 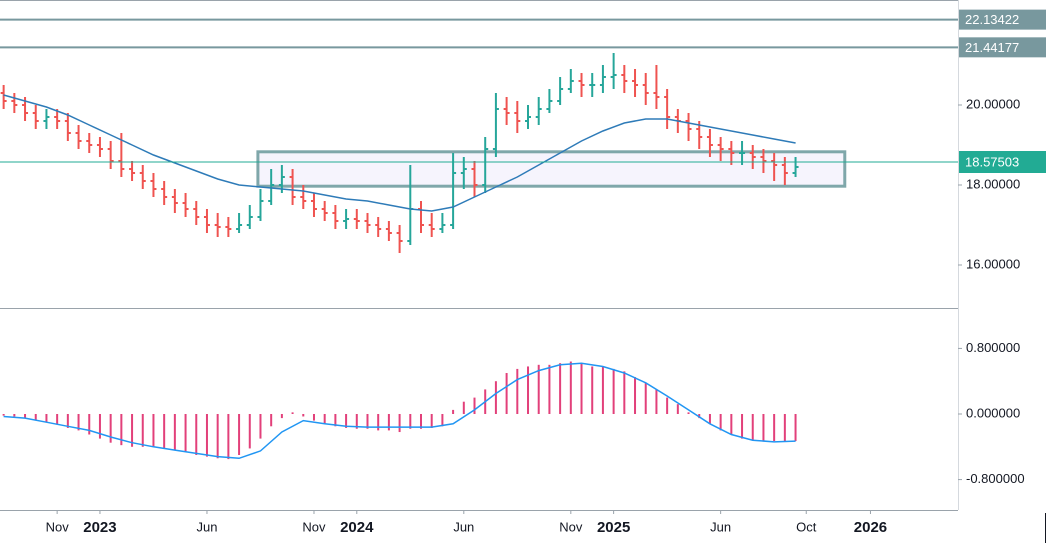 I want to click on range-rectangle, so click(x=551, y=169).